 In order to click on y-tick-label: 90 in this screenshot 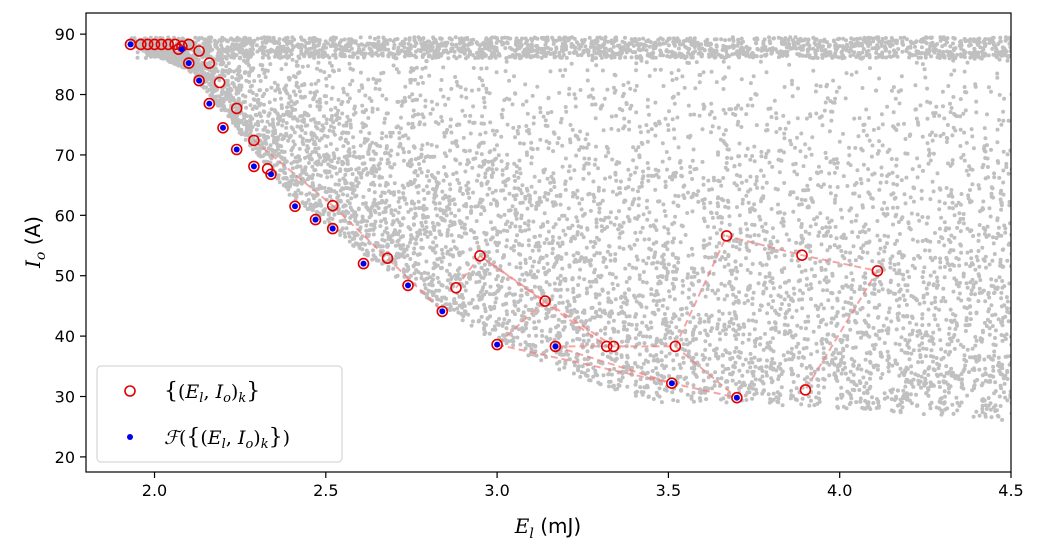, I will do `click(65, 34)`.